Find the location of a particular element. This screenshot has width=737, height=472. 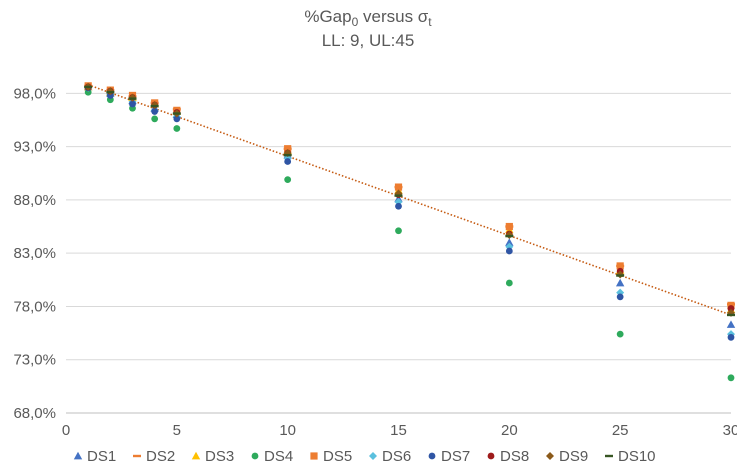

x-tick-label: 5 is located at coordinates (177, 430).